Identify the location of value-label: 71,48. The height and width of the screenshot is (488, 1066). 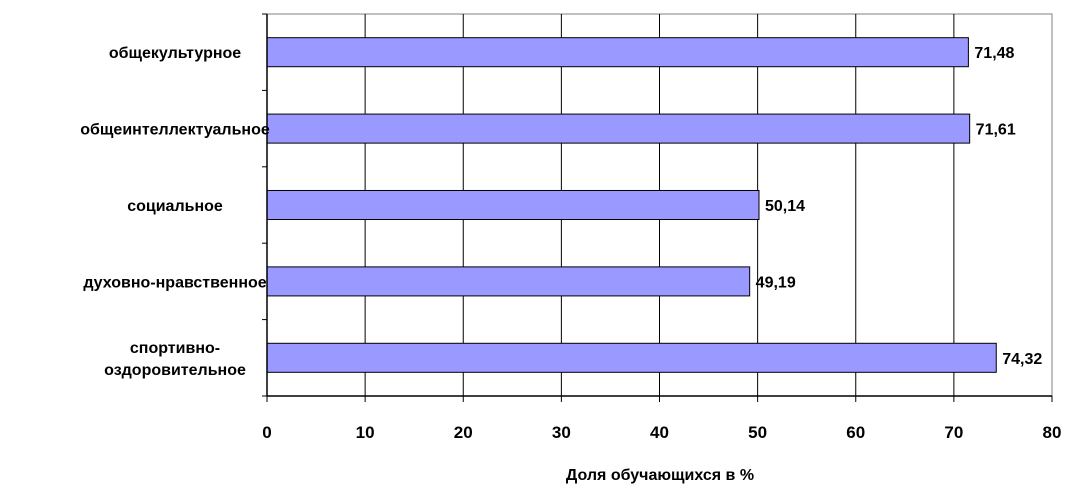
(994, 53).